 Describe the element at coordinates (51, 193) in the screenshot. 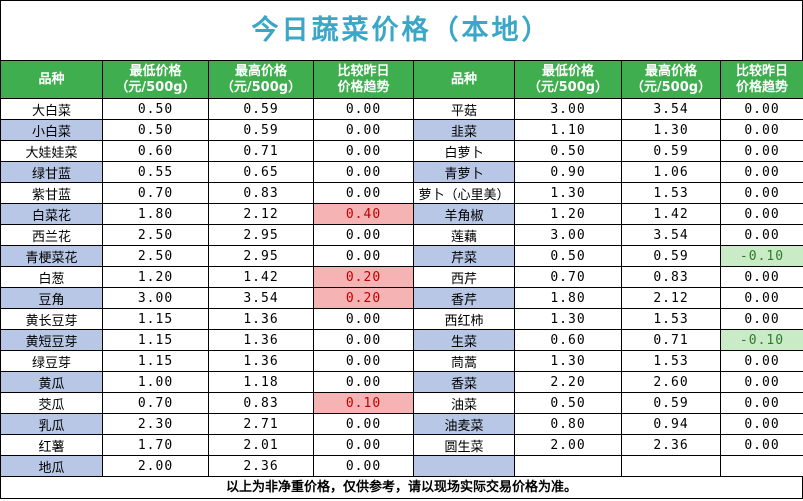

I see `cell-name: 紫甘蓝` at that location.